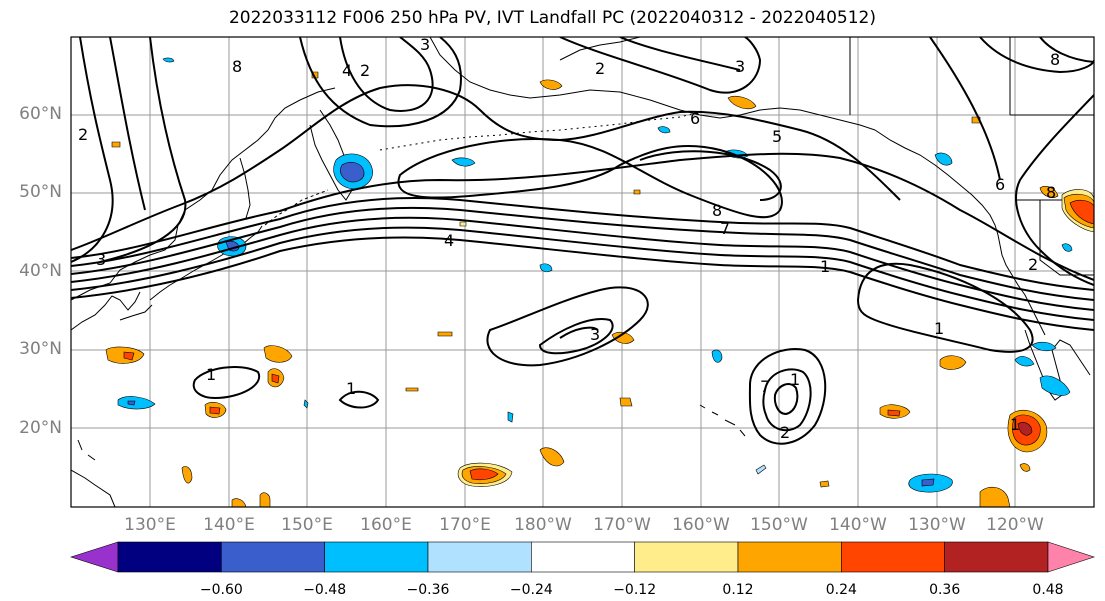 This screenshot has width=1105, height=601. Describe the element at coordinates (1071, 557) in the screenshot. I see `colorbar-over-extension` at that location.